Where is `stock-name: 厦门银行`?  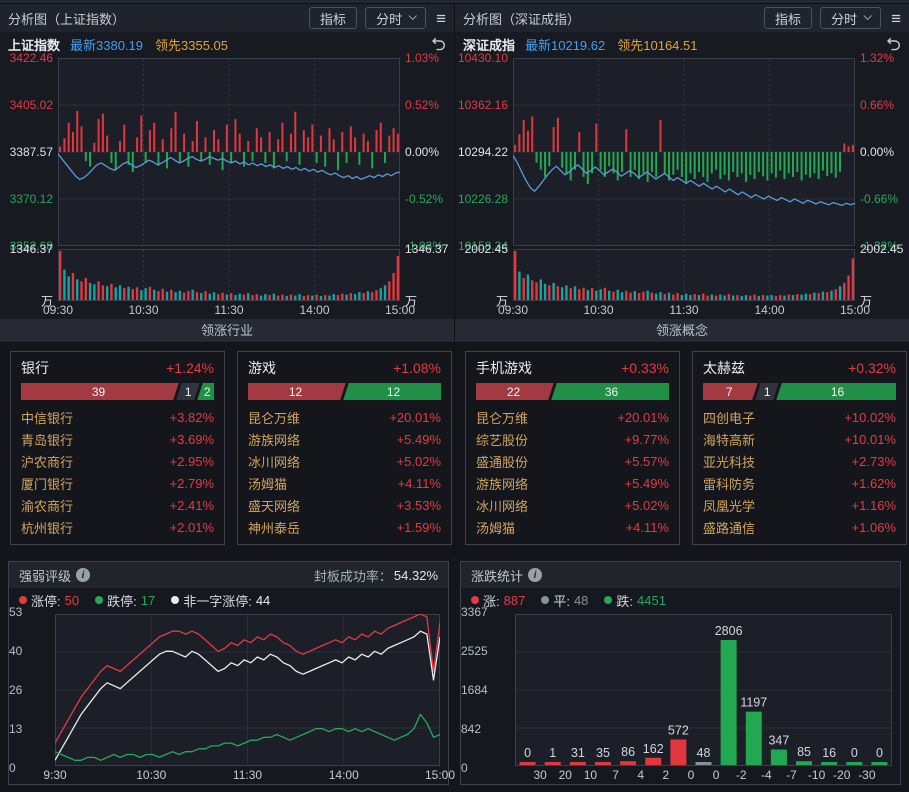 stock-name: 厦门银行 is located at coordinates (47, 484).